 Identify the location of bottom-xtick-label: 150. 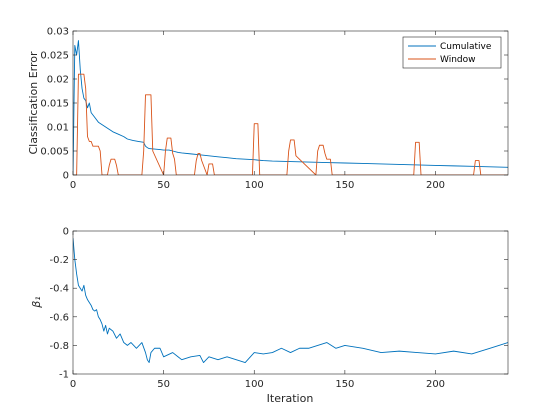
(344, 384).